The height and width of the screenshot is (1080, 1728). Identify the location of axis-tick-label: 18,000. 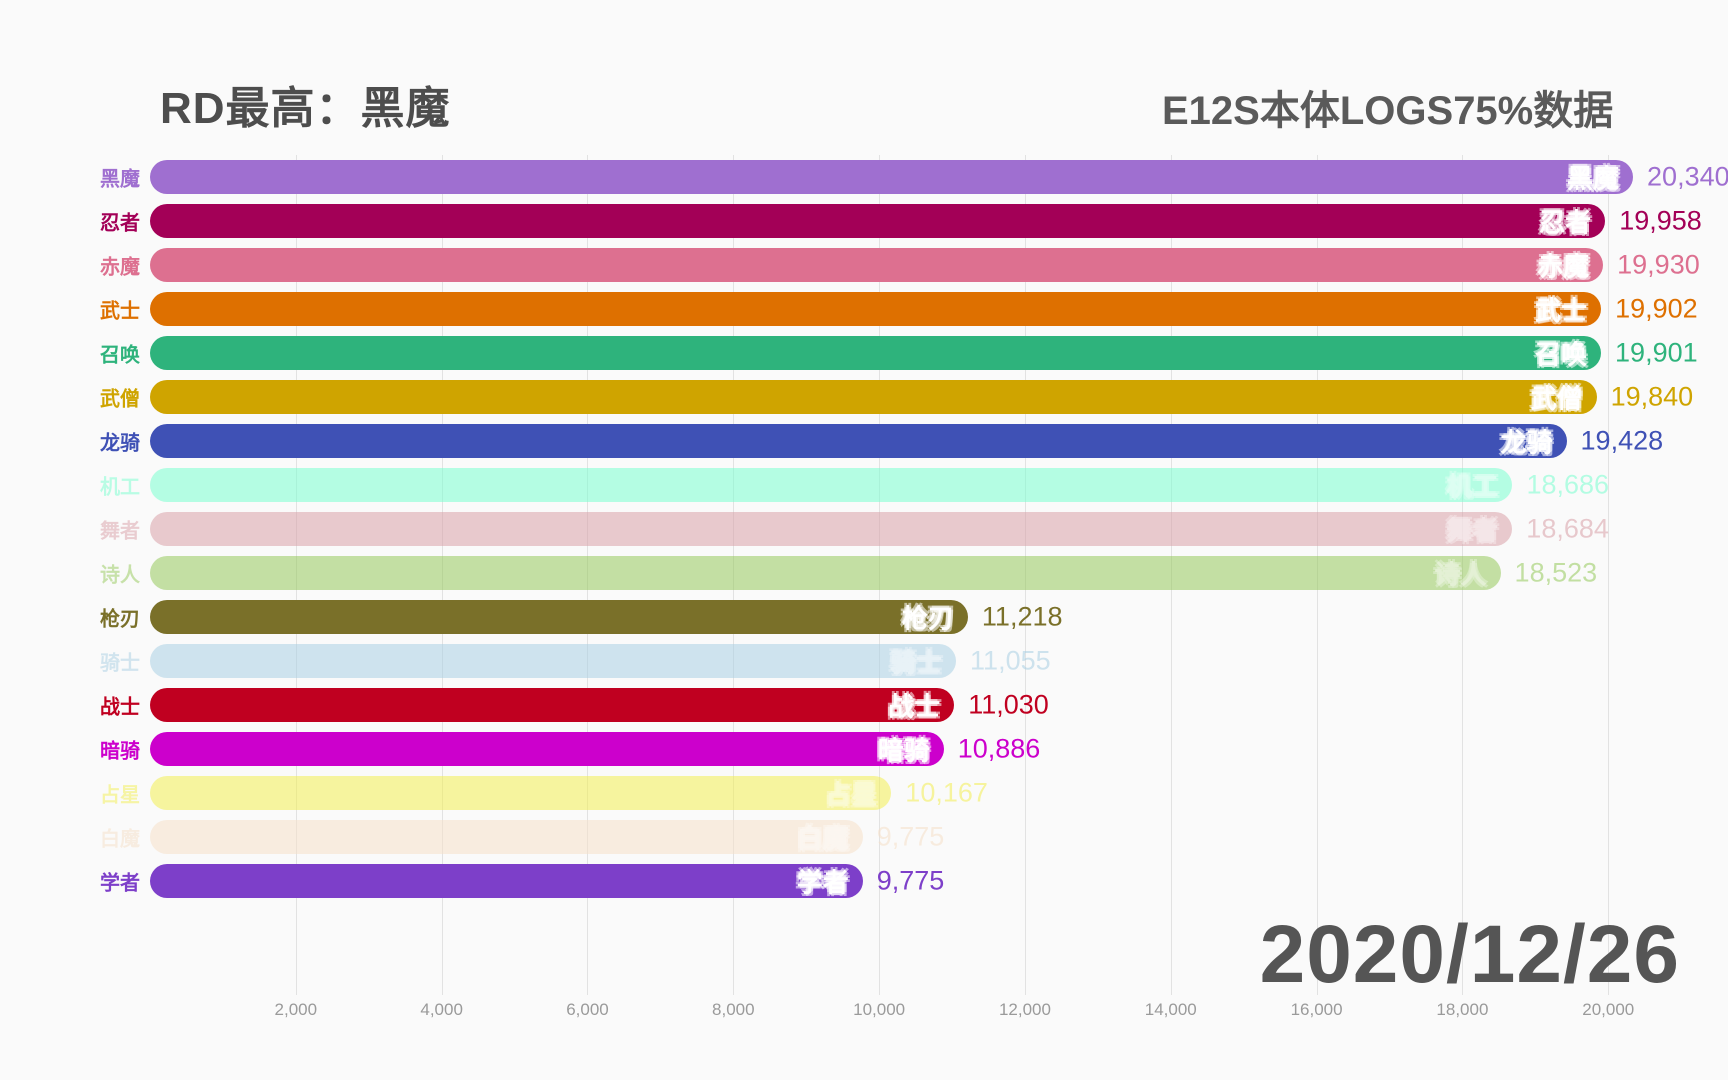
(1462, 1009).